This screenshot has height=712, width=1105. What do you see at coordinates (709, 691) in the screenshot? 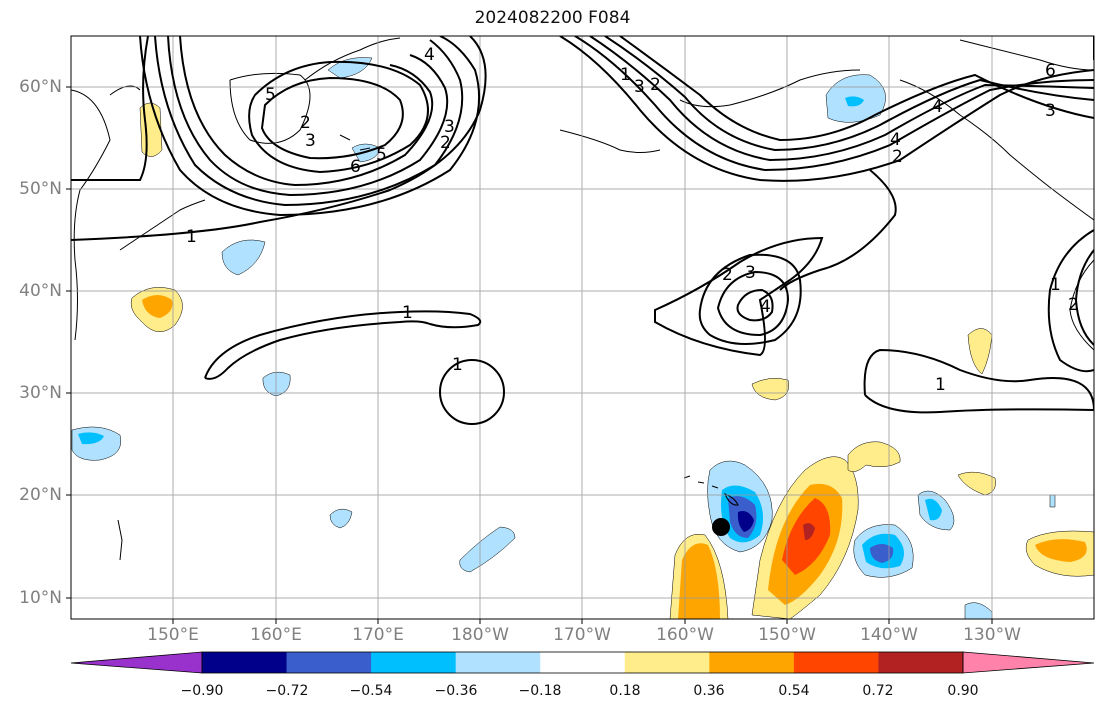
I see `colorbar-tick-7: 0.36` at bounding box center [709, 691].